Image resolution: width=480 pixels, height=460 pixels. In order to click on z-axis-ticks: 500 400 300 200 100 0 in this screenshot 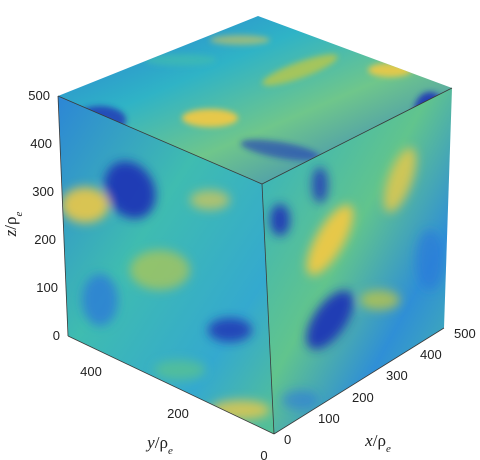, I will do `click(44, 215)`.